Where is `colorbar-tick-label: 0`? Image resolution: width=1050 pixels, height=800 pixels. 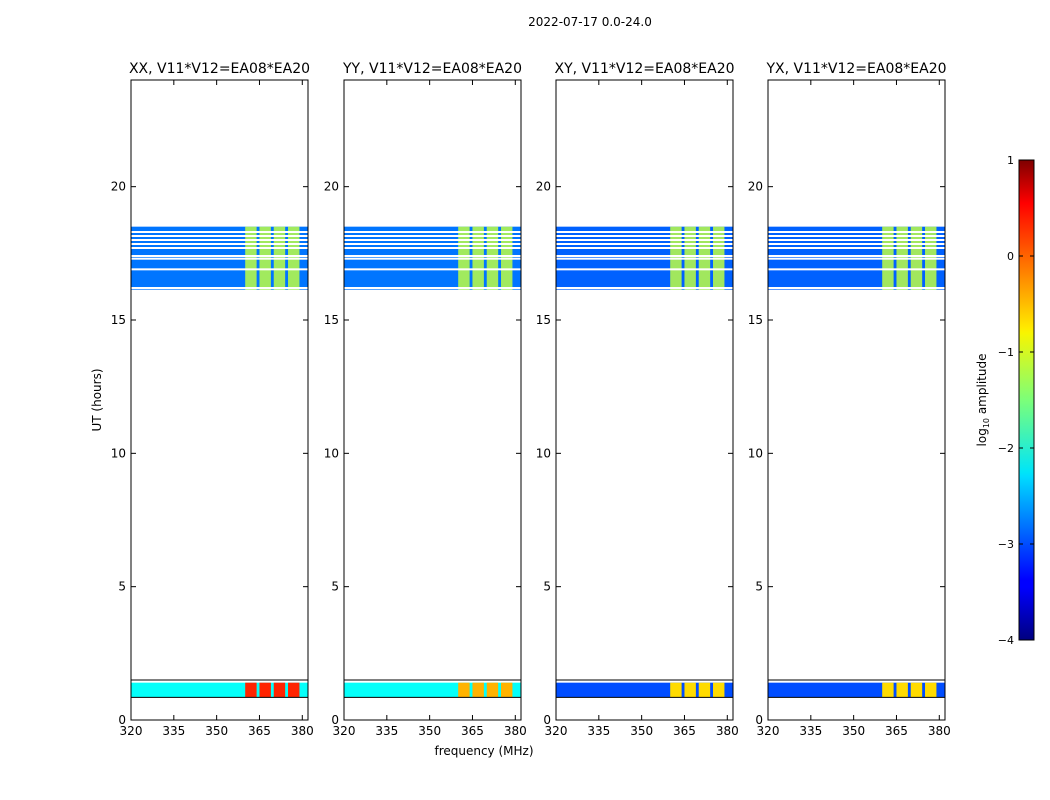
colorbar-tick-label: 0 is located at coordinates (1010, 256).